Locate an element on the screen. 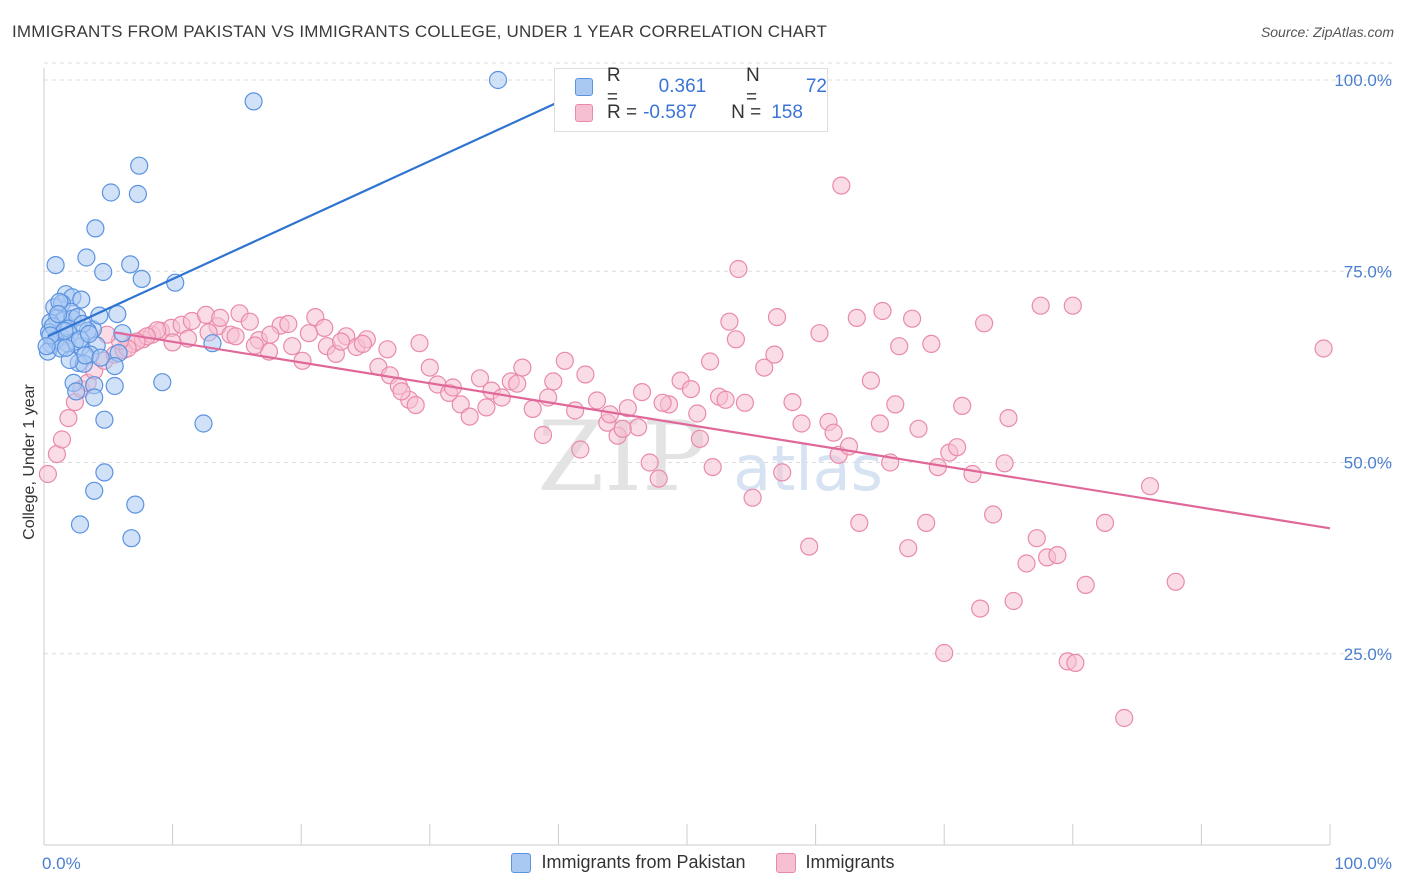 The height and width of the screenshot is (892, 1406). n-value: 72 is located at coordinates (816, 86).